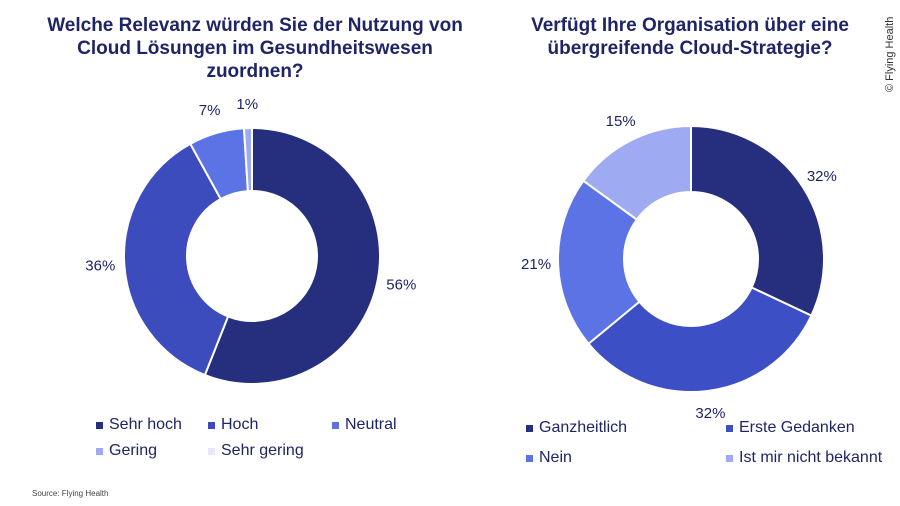 The width and height of the screenshot is (900, 506). What do you see at coordinates (133, 450) in the screenshot?
I see `legend-label: Gering` at bounding box center [133, 450].